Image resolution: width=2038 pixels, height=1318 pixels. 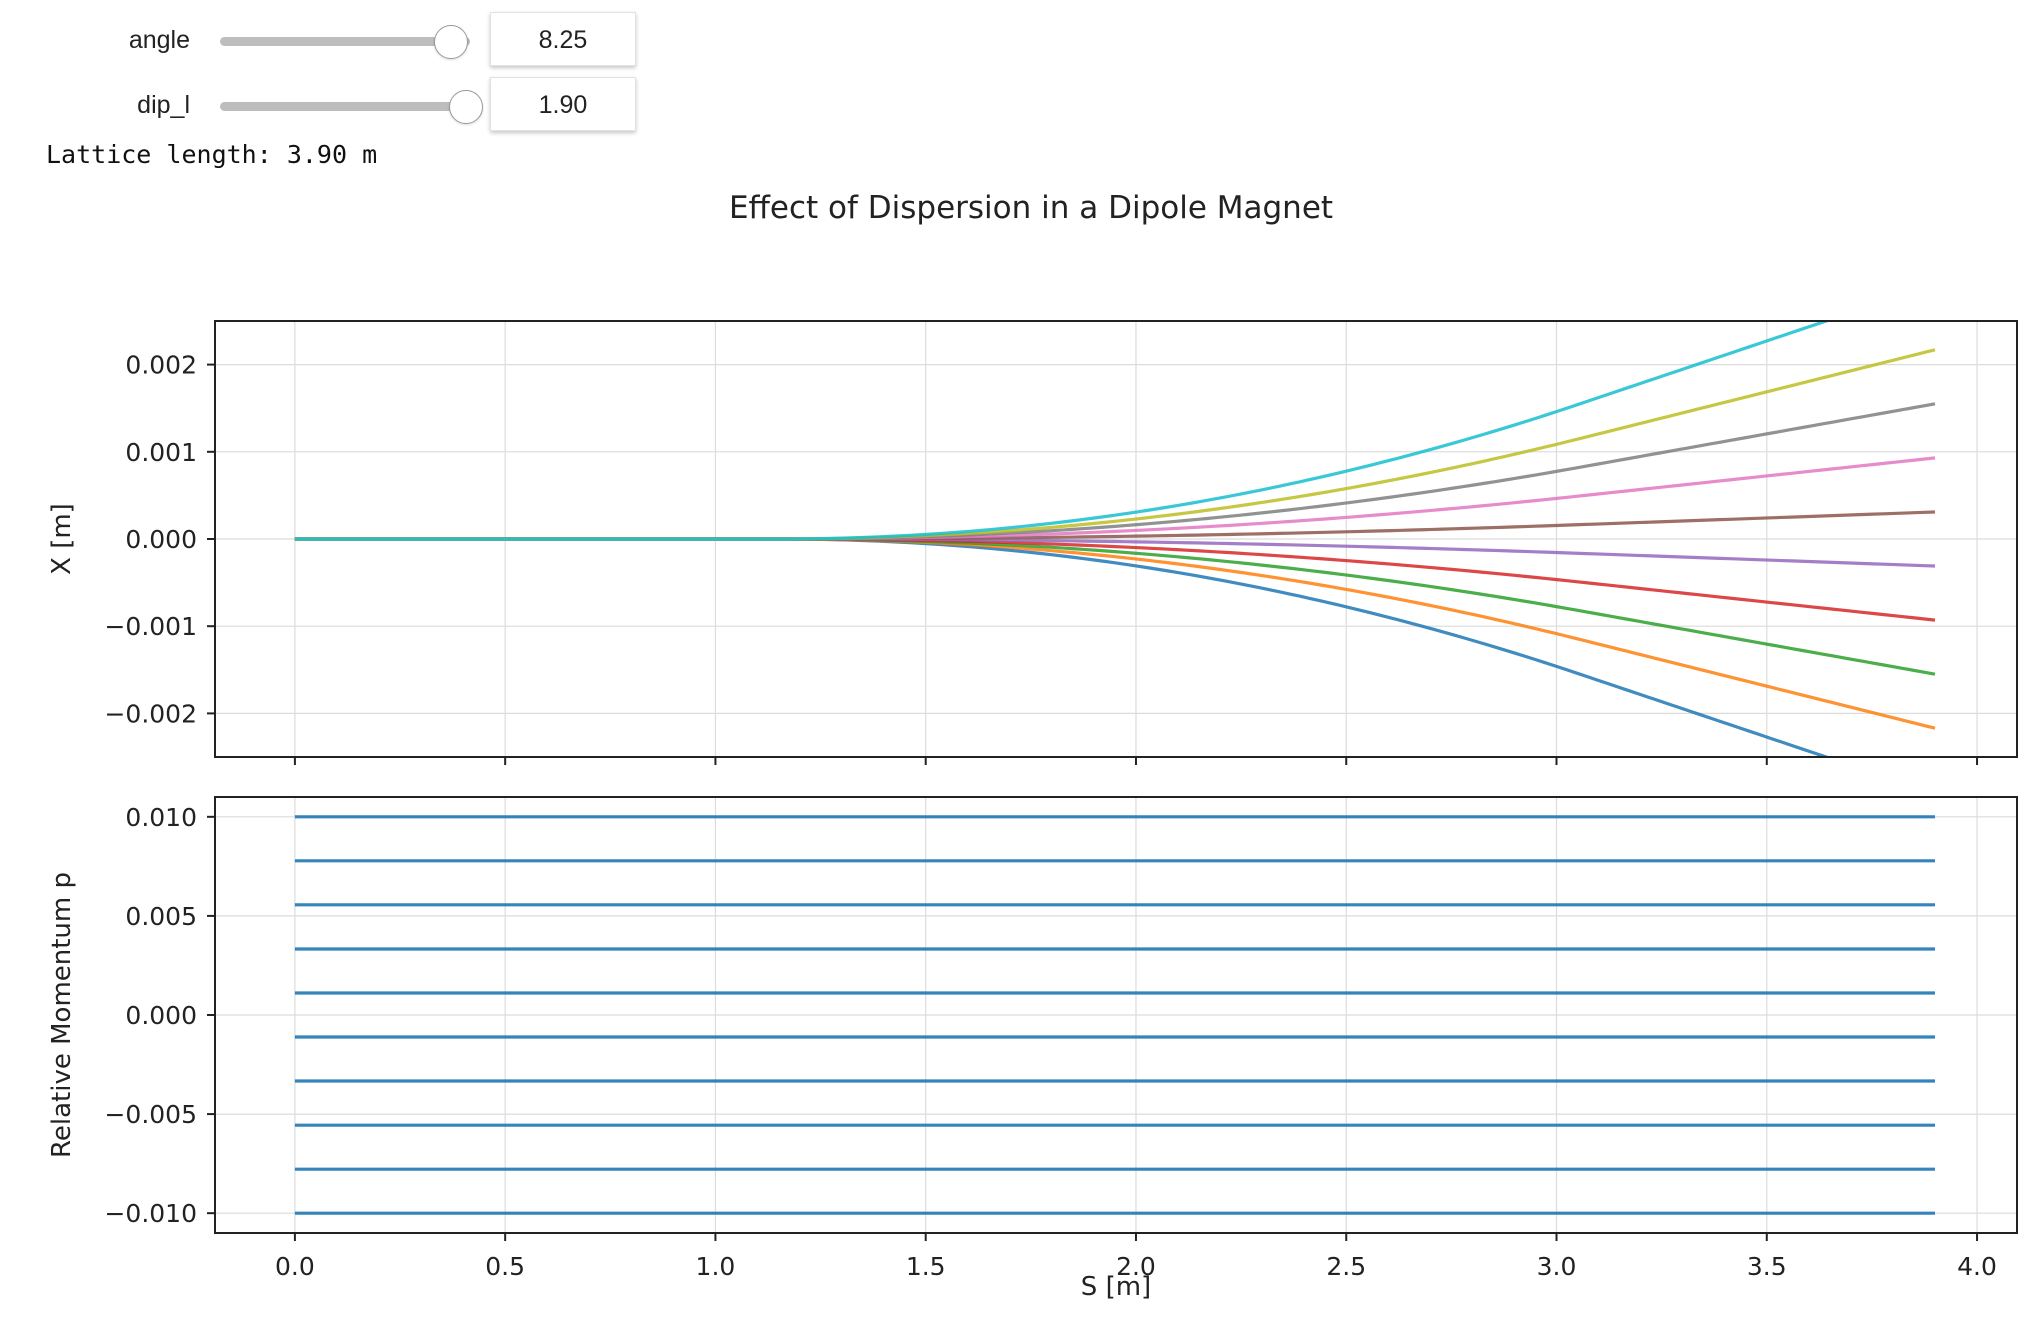 I want to click on bottom-y-tick-label: −0.010, so click(x=150, y=1213).